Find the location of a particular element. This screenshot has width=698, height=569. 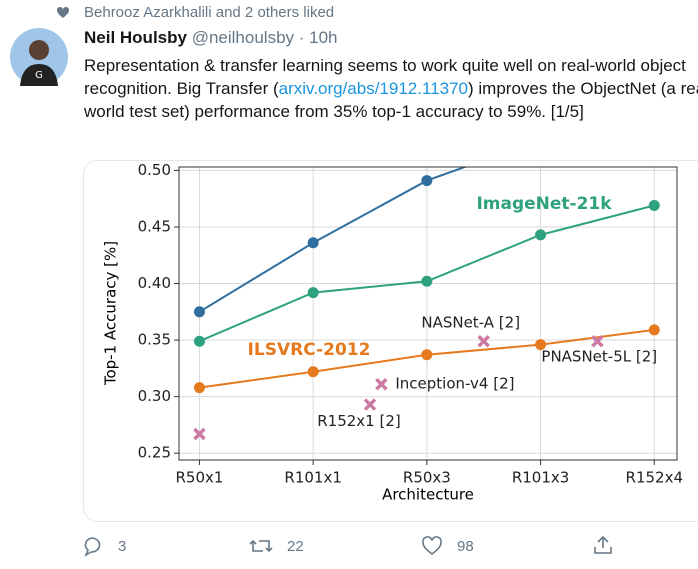

series-label: ImageNet-21k is located at coordinates (544, 204).